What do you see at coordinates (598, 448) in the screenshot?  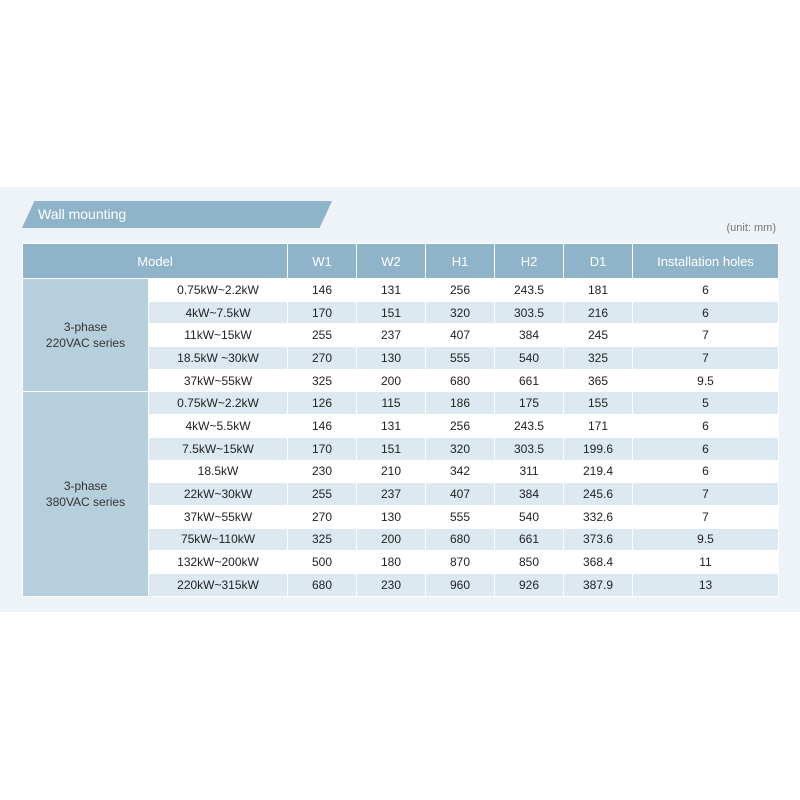 I see `value-cell: 199.6` at bounding box center [598, 448].